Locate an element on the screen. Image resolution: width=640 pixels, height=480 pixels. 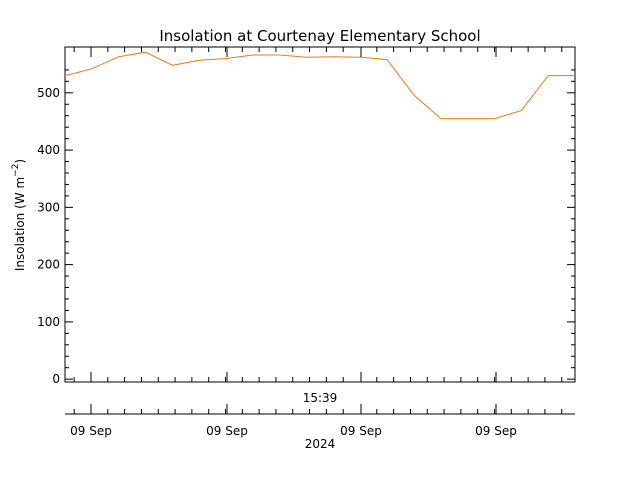
year-label: 2024 is located at coordinates (320, 444).